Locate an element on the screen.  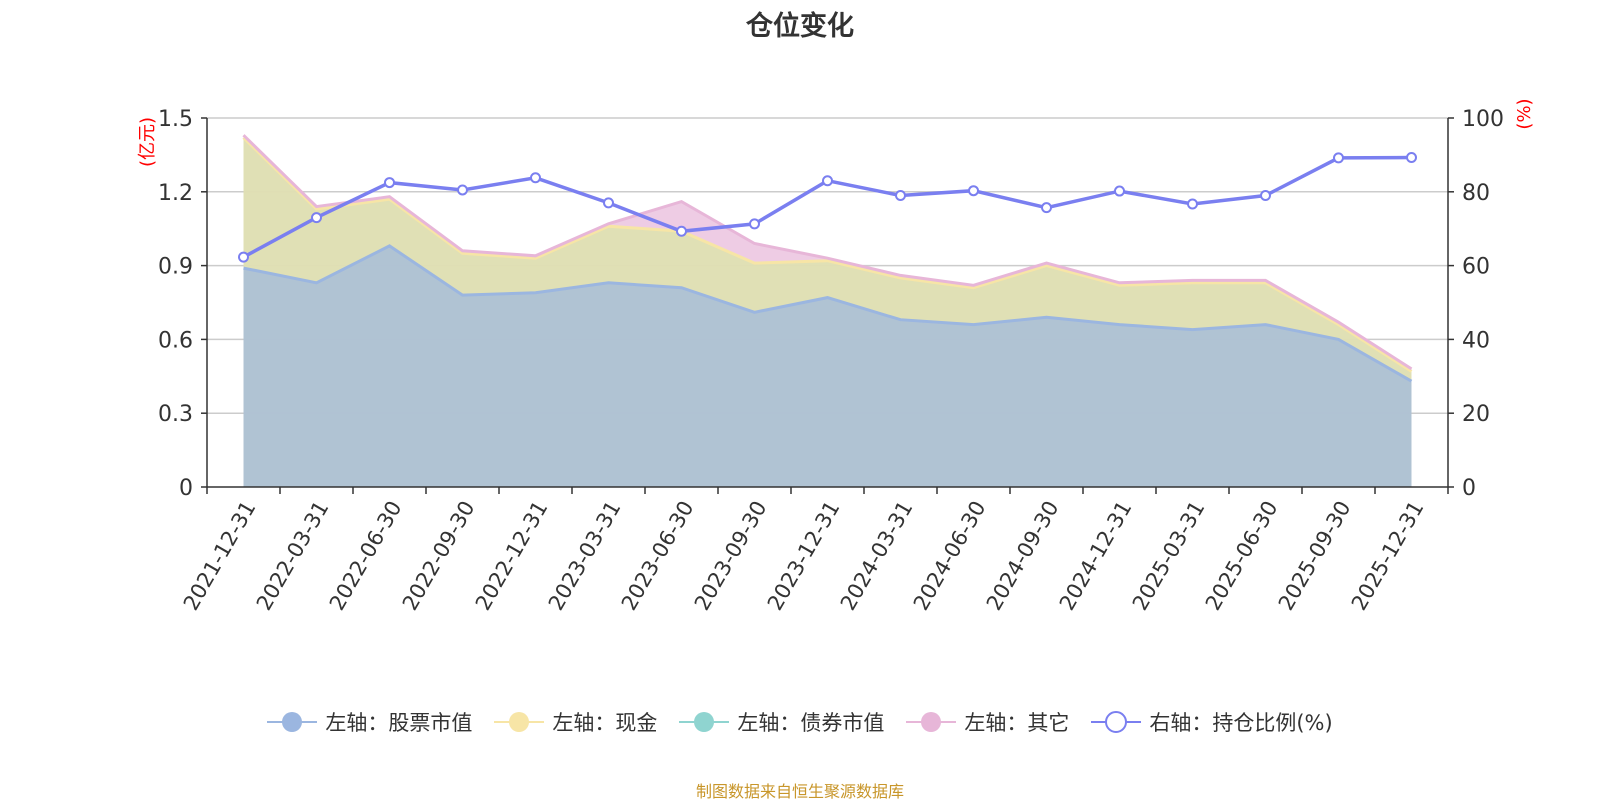
x-tick-label: 2023-09-30 is located at coordinates (731, 556).